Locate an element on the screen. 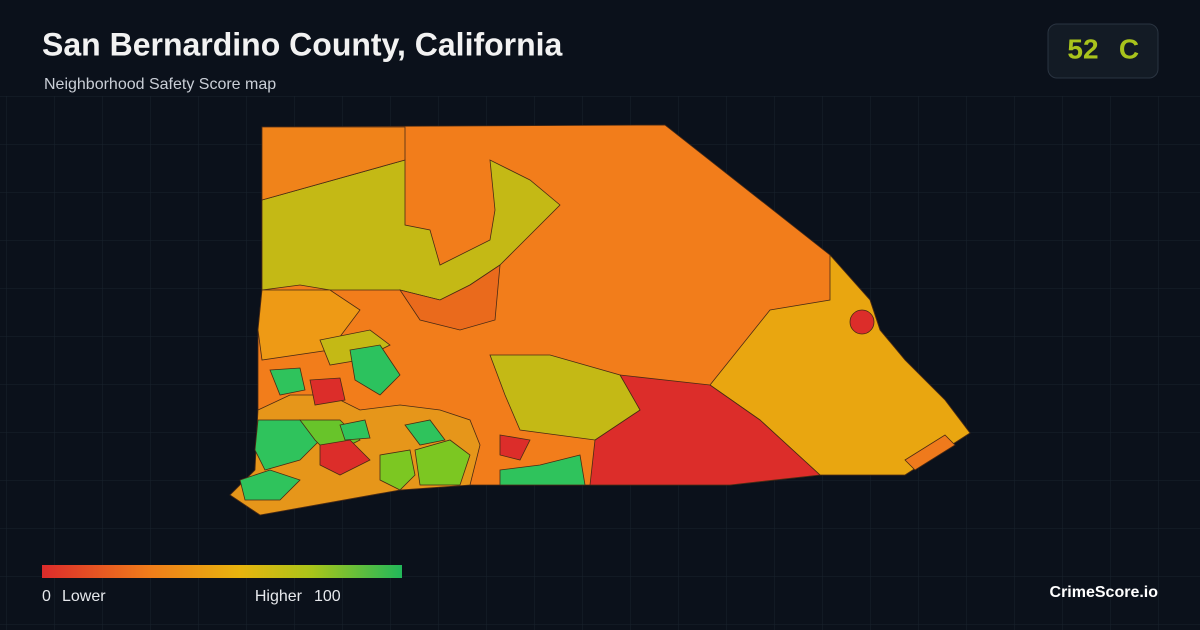 The width and height of the screenshot is (1200, 630). score-badge: 52 C is located at coordinates (1103, 51).